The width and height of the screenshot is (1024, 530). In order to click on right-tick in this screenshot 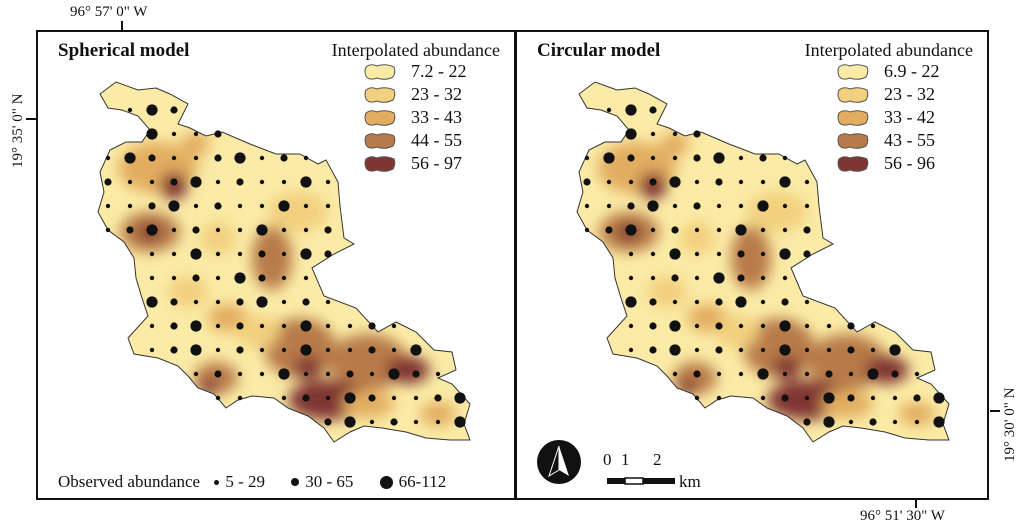, I will do `click(995, 411)`.